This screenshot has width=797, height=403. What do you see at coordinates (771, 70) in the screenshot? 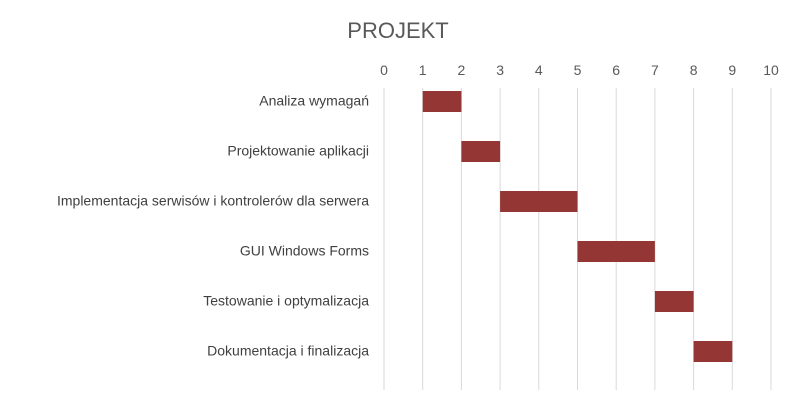
I see `x-tick-label: 10` at bounding box center [771, 70].